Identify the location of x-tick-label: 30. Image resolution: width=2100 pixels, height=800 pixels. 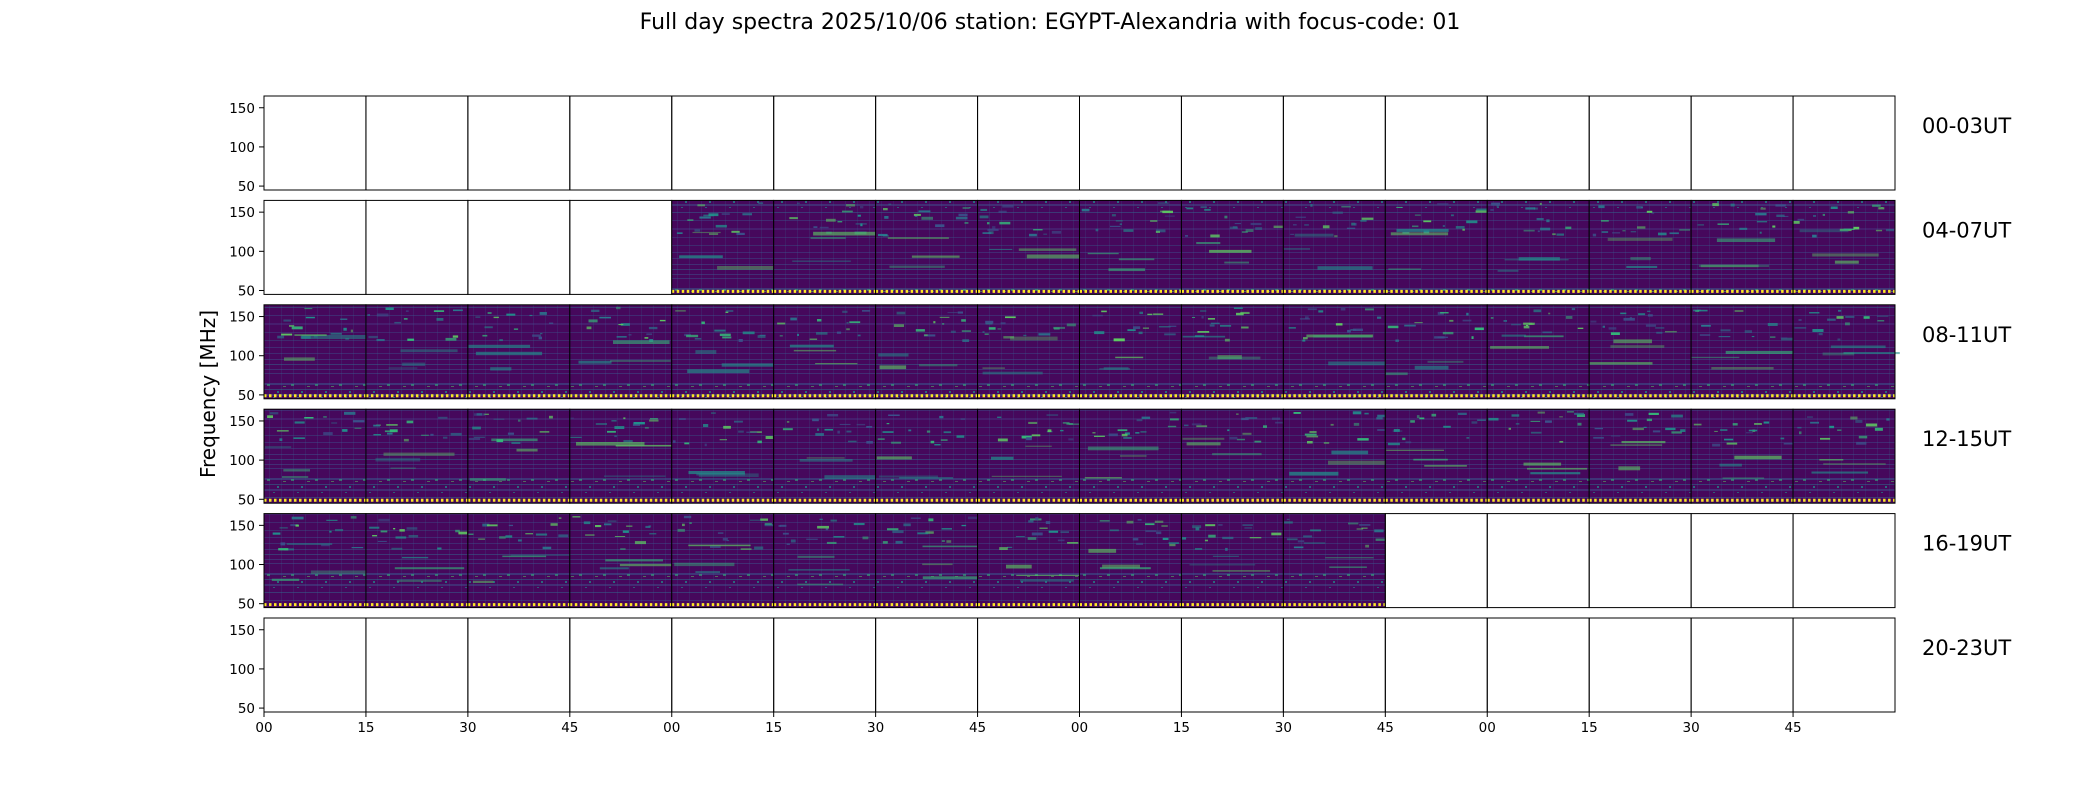
(1283, 728).